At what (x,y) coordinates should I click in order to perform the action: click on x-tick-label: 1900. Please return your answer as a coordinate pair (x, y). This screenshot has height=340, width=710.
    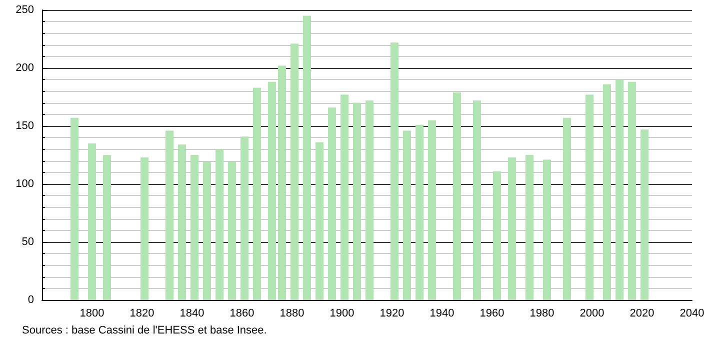
    Looking at the image, I should click on (342, 314).